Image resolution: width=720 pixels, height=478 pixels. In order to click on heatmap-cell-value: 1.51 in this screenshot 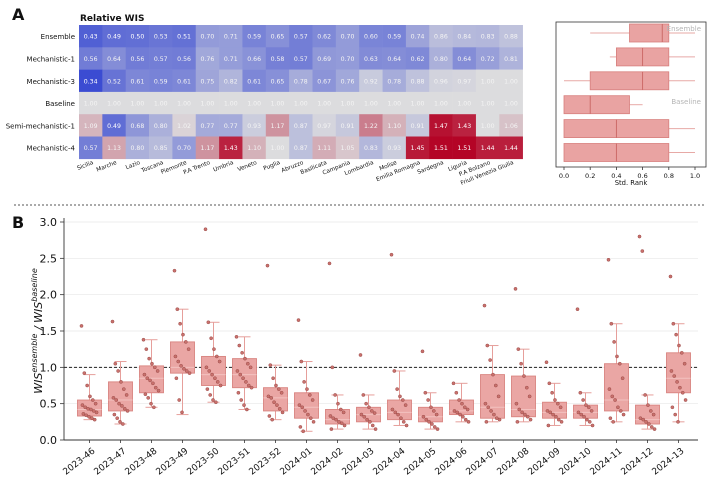, I will do `click(441, 148)`.